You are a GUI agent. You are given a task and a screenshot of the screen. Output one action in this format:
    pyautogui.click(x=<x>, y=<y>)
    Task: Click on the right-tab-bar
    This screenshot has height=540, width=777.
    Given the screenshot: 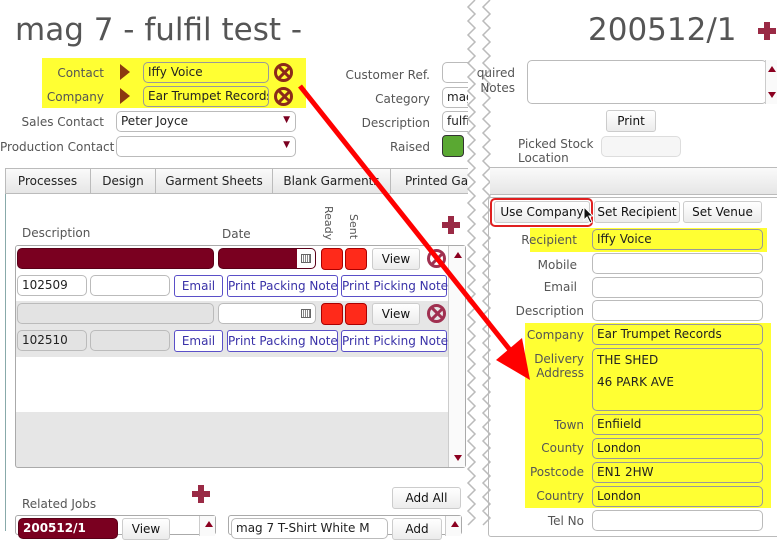 What is the action you would take?
    pyautogui.click(x=633, y=181)
    